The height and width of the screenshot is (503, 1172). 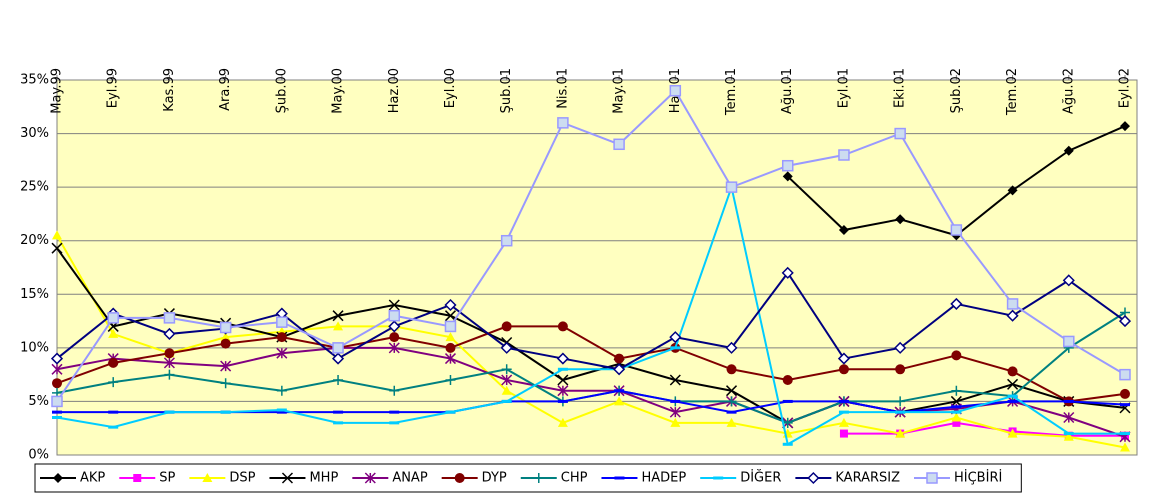 What do you see at coordinates (281, 90) in the screenshot?
I see `x-tick-label: Şub.00` at bounding box center [281, 90].